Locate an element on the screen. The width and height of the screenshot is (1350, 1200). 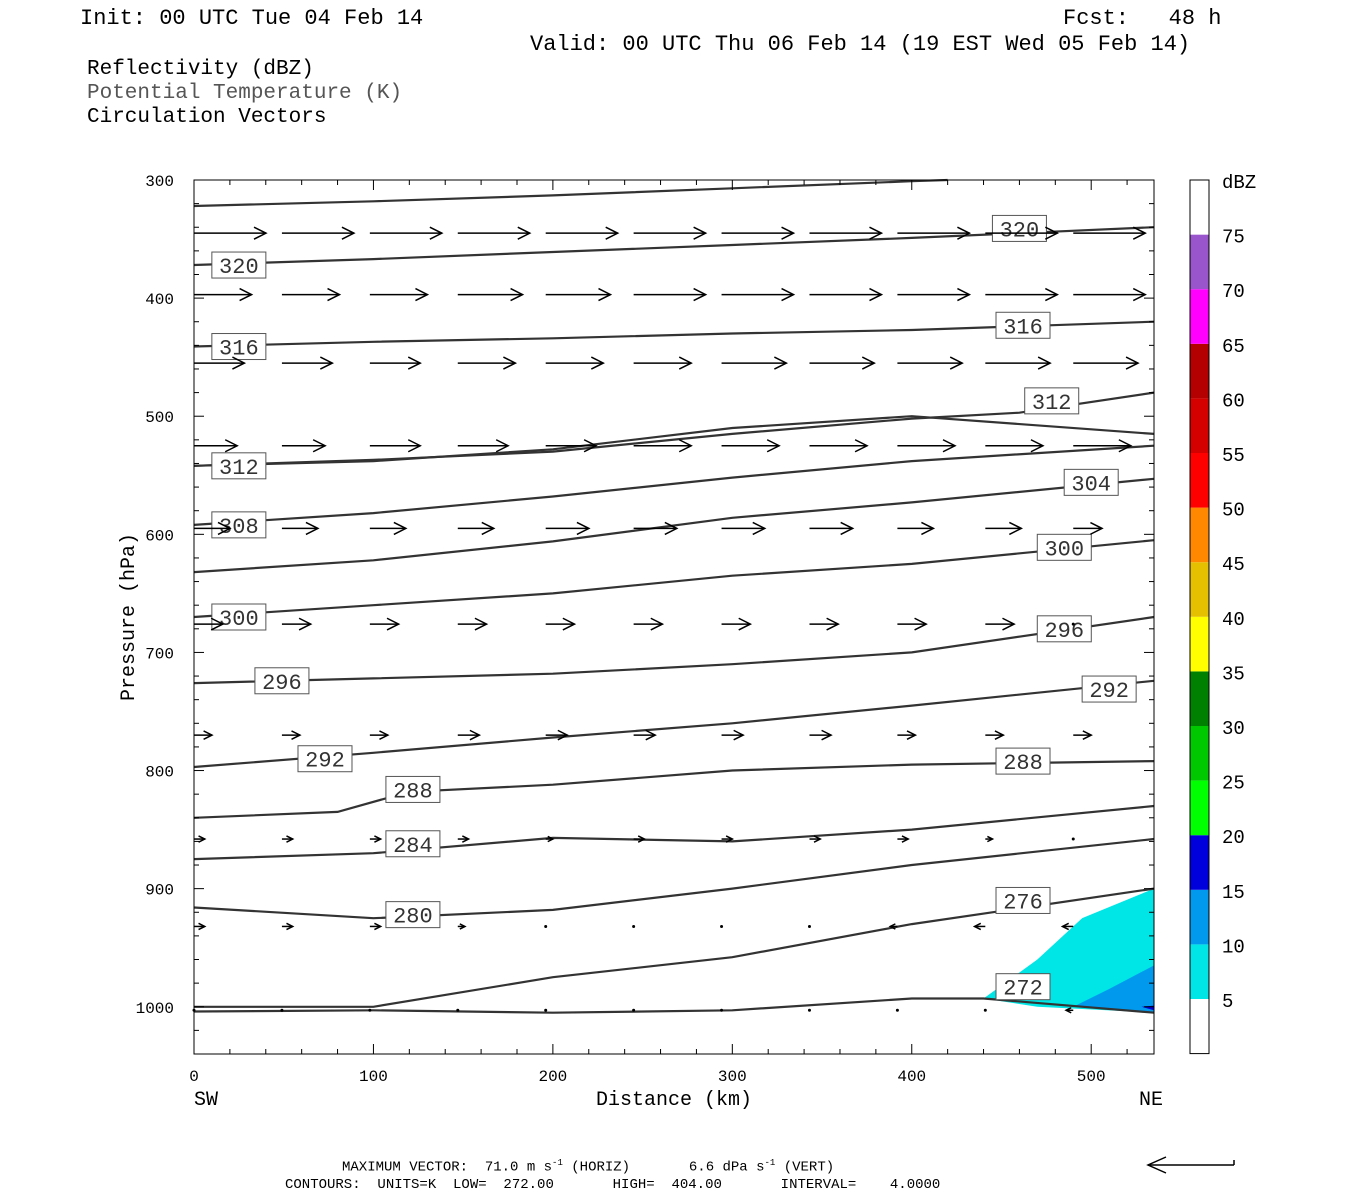
colorbar-tick-label: 20 is located at coordinates (1233, 838).